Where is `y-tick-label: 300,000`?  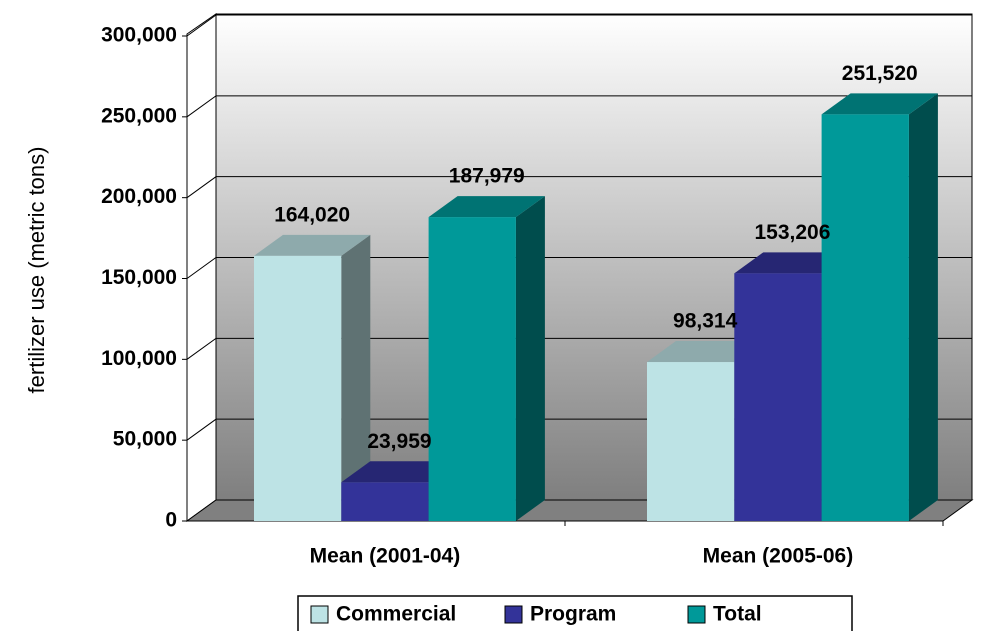
y-tick-label: 300,000 is located at coordinates (139, 35).